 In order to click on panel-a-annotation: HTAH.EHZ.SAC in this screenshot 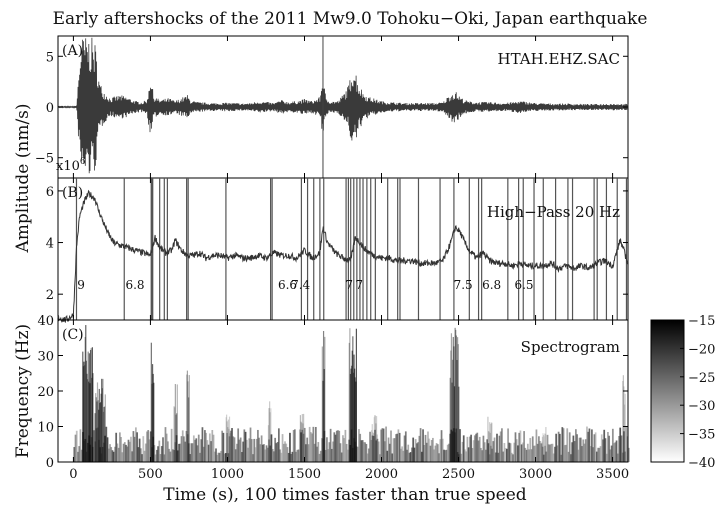, I will do `click(559, 59)`.